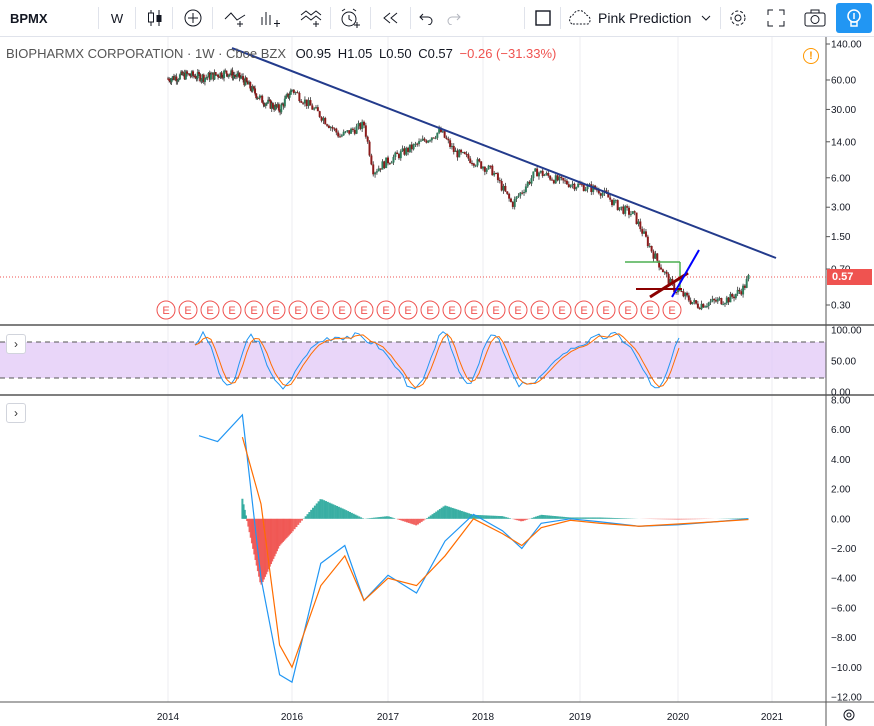 This screenshot has height=726, width=874. Describe the element at coordinates (390, 18) in the screenshot. I see `replay-icon` at that location.